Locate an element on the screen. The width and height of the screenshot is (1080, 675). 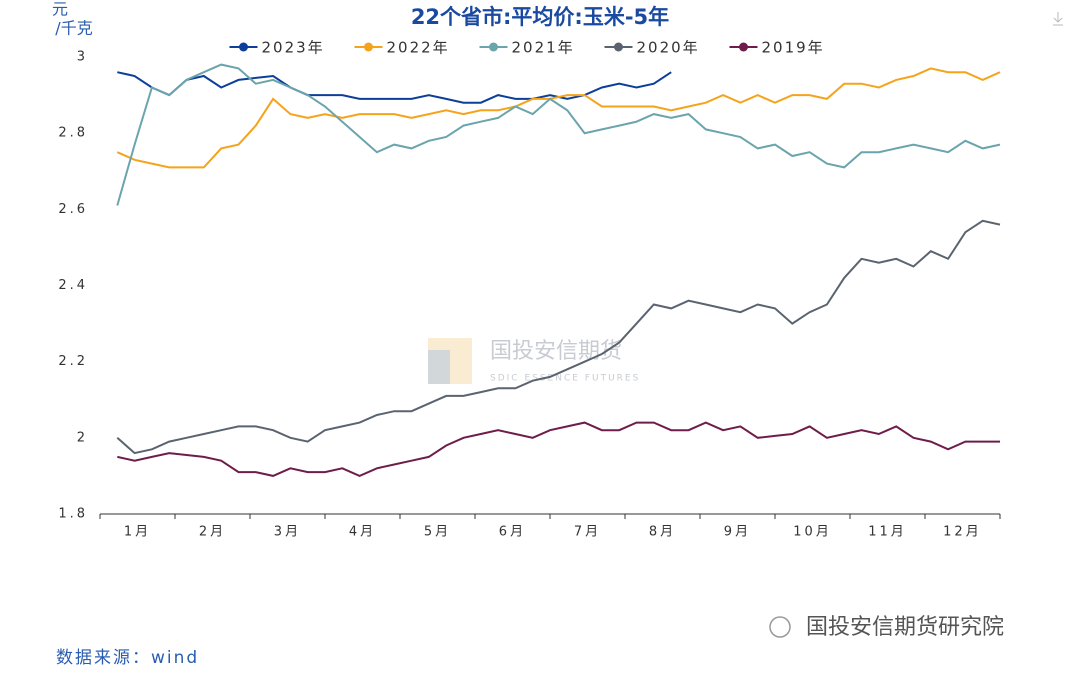
y-unit: 元 is located at coordinates (60, 9).